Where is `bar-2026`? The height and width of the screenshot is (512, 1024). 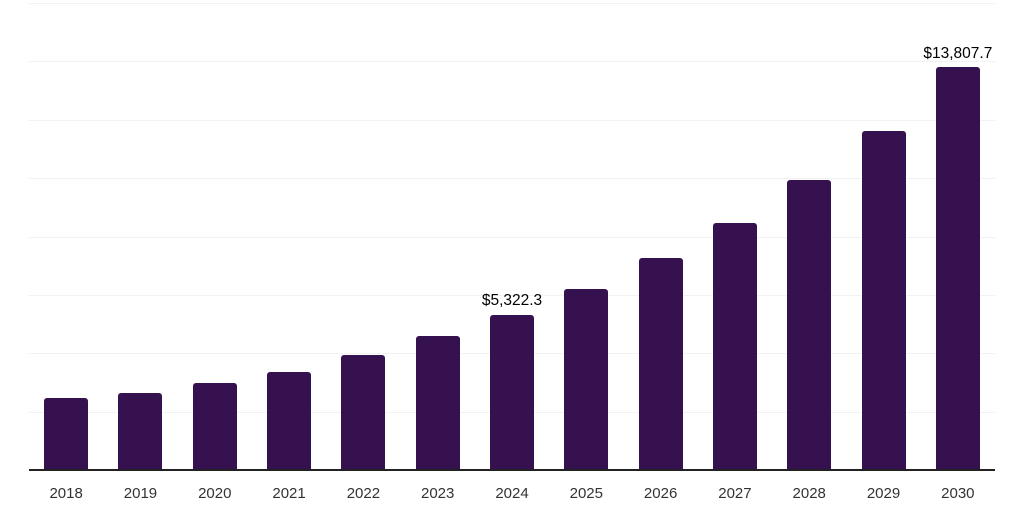
bar-2026 is located at coordinates (660, 363).